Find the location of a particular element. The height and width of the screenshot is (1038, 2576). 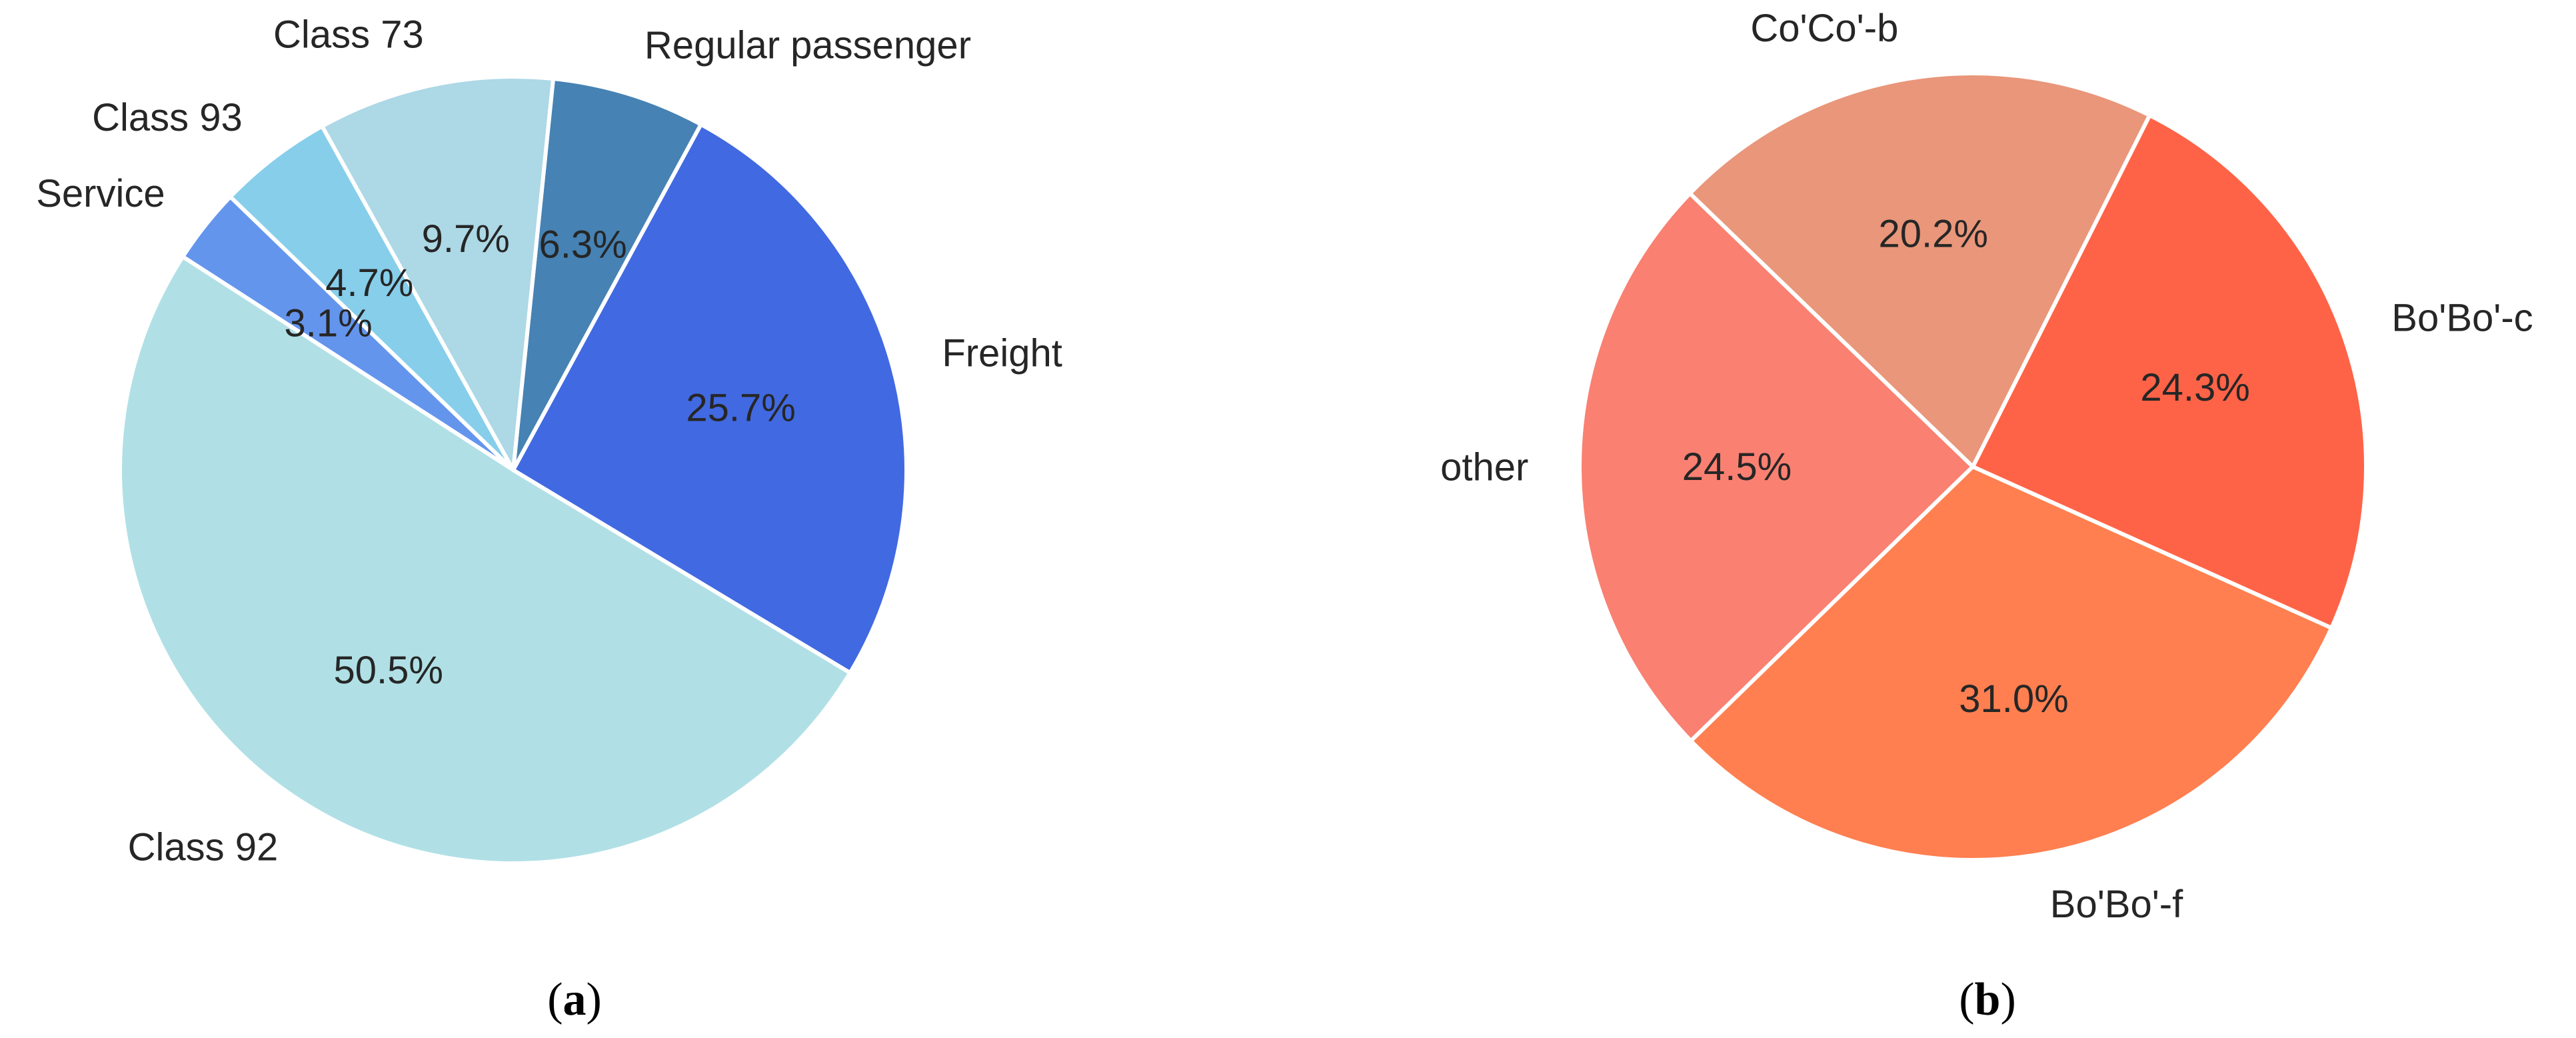

caption-a: (a) is located at coordinates (575, 999).